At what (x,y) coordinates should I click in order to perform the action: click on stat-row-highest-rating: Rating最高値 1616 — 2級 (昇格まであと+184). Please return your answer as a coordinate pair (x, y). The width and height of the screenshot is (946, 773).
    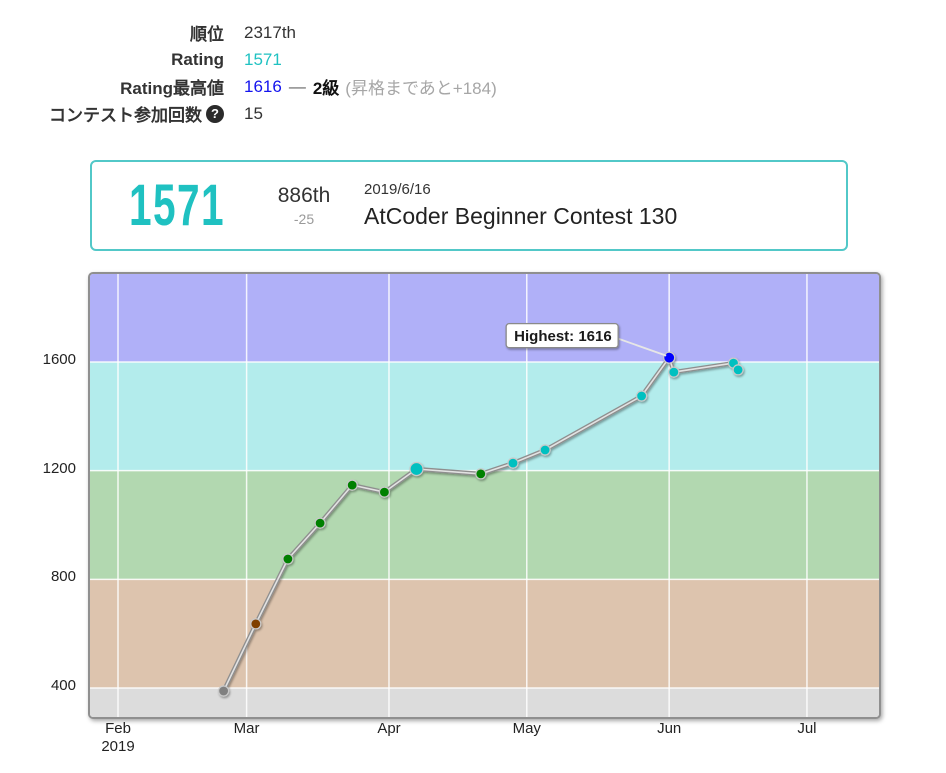
    Looking at the image, I should click on (248, 86).